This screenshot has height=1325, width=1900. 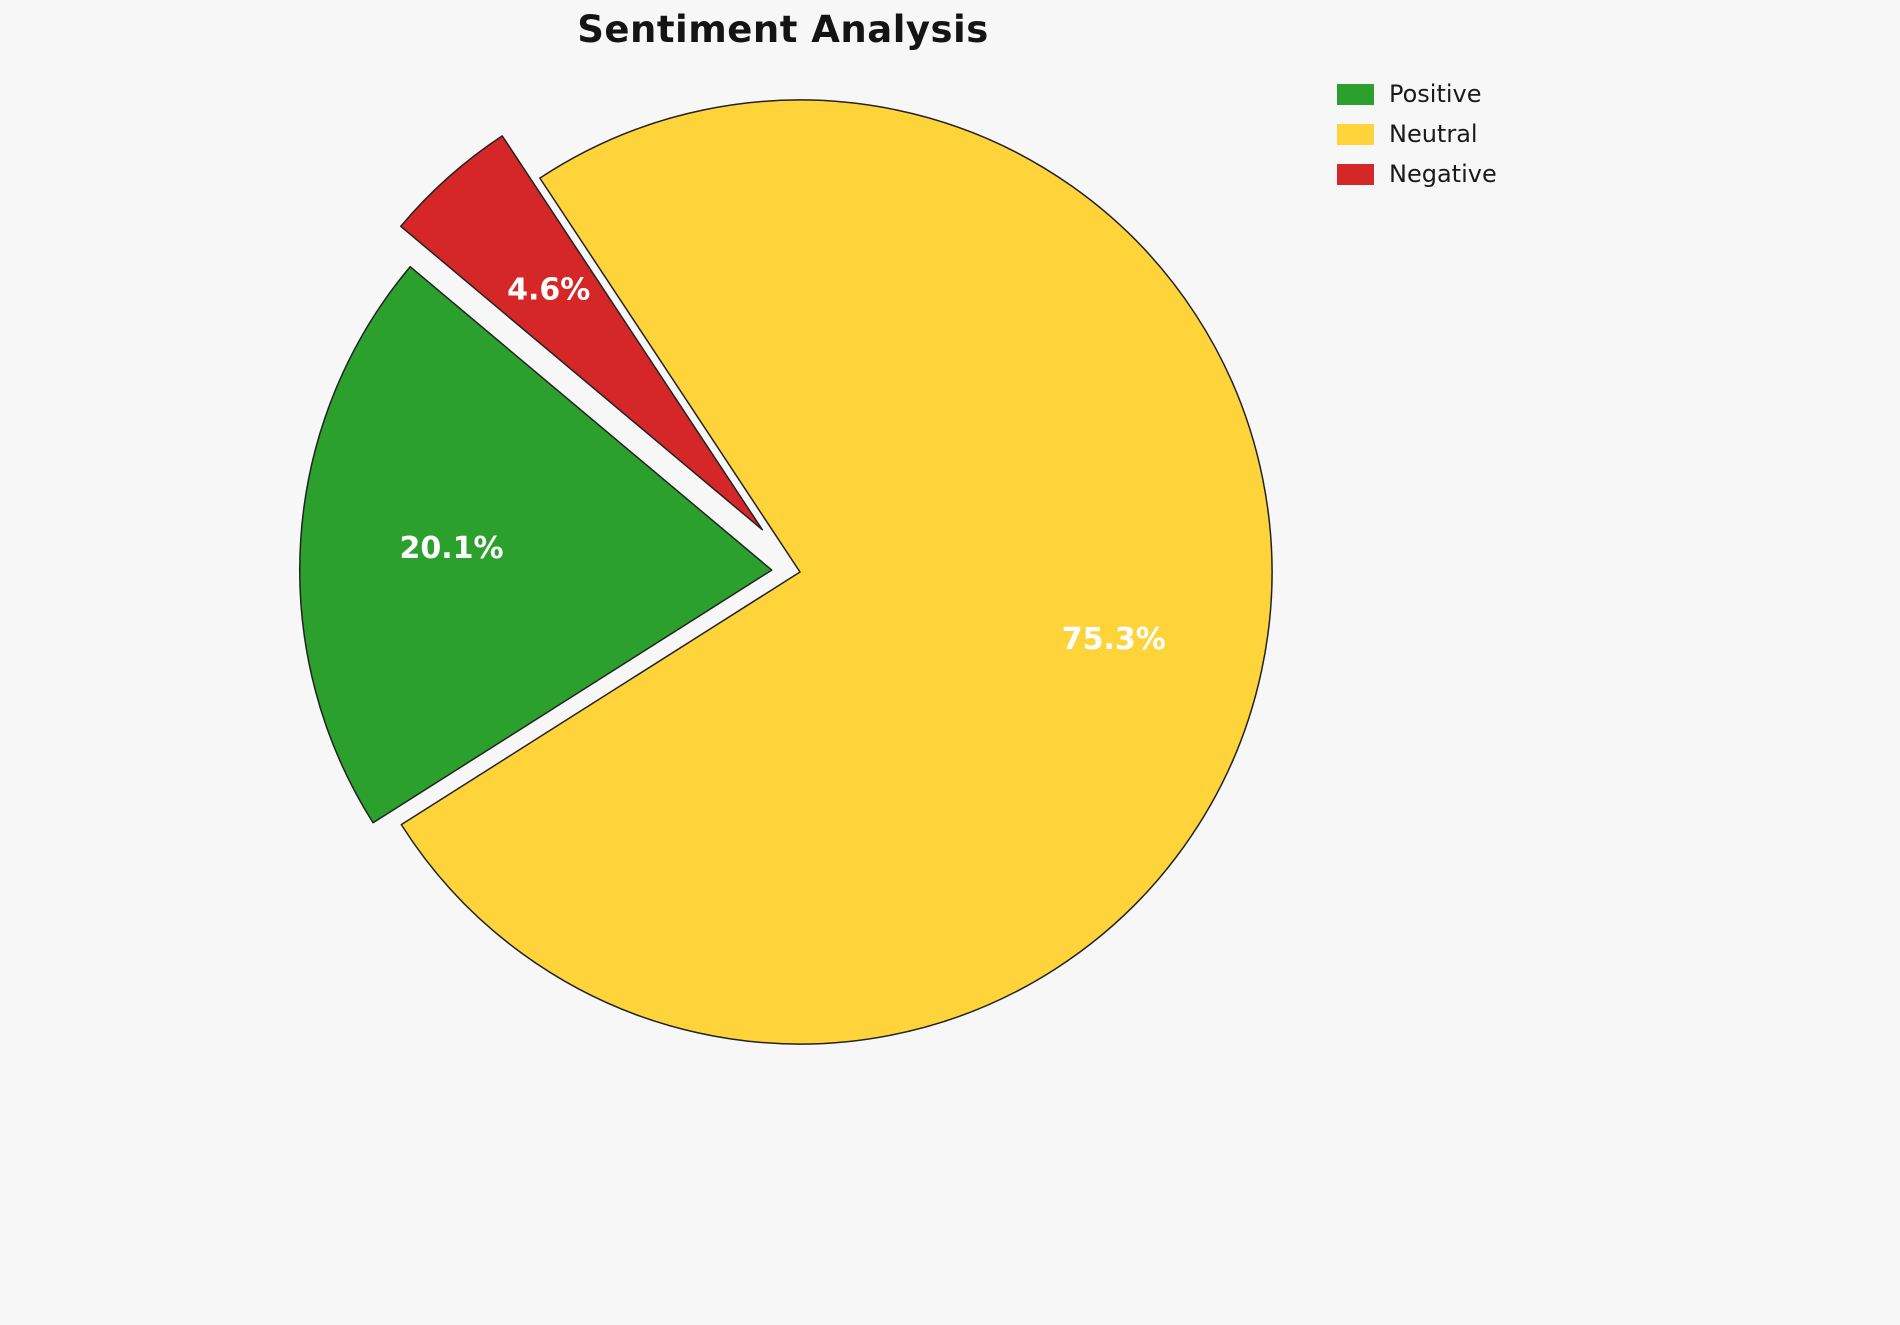 What do you see at coordinates (1355, 94) in the screenshot?
I see `legend-swatch-positive` at bounding box center [1355, 94].